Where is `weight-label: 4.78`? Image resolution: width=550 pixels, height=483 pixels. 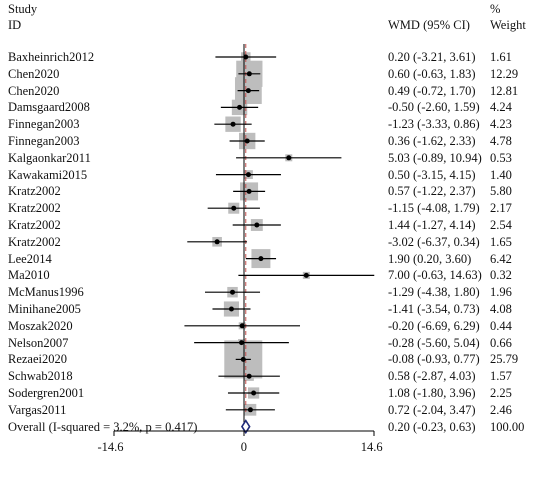 weight-label: 4.78 is located at coordinates (501, 141).